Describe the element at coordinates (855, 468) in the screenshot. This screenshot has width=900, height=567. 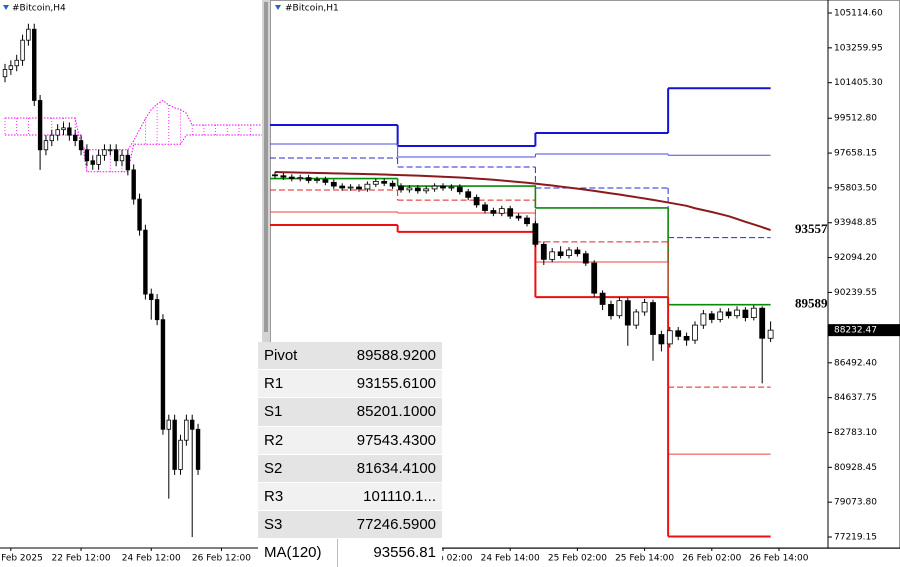
I see `y-tick-label: 80928.45` at that location.